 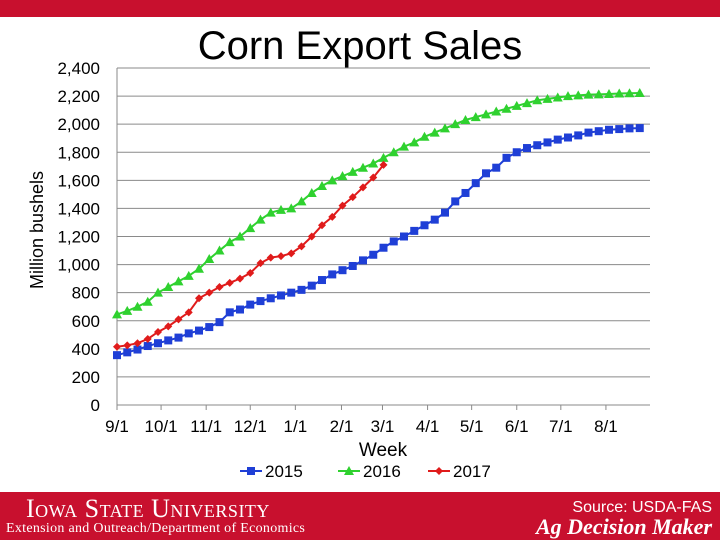 I want to click on x-tick-label: 1/1, so click(x=296, y=426).